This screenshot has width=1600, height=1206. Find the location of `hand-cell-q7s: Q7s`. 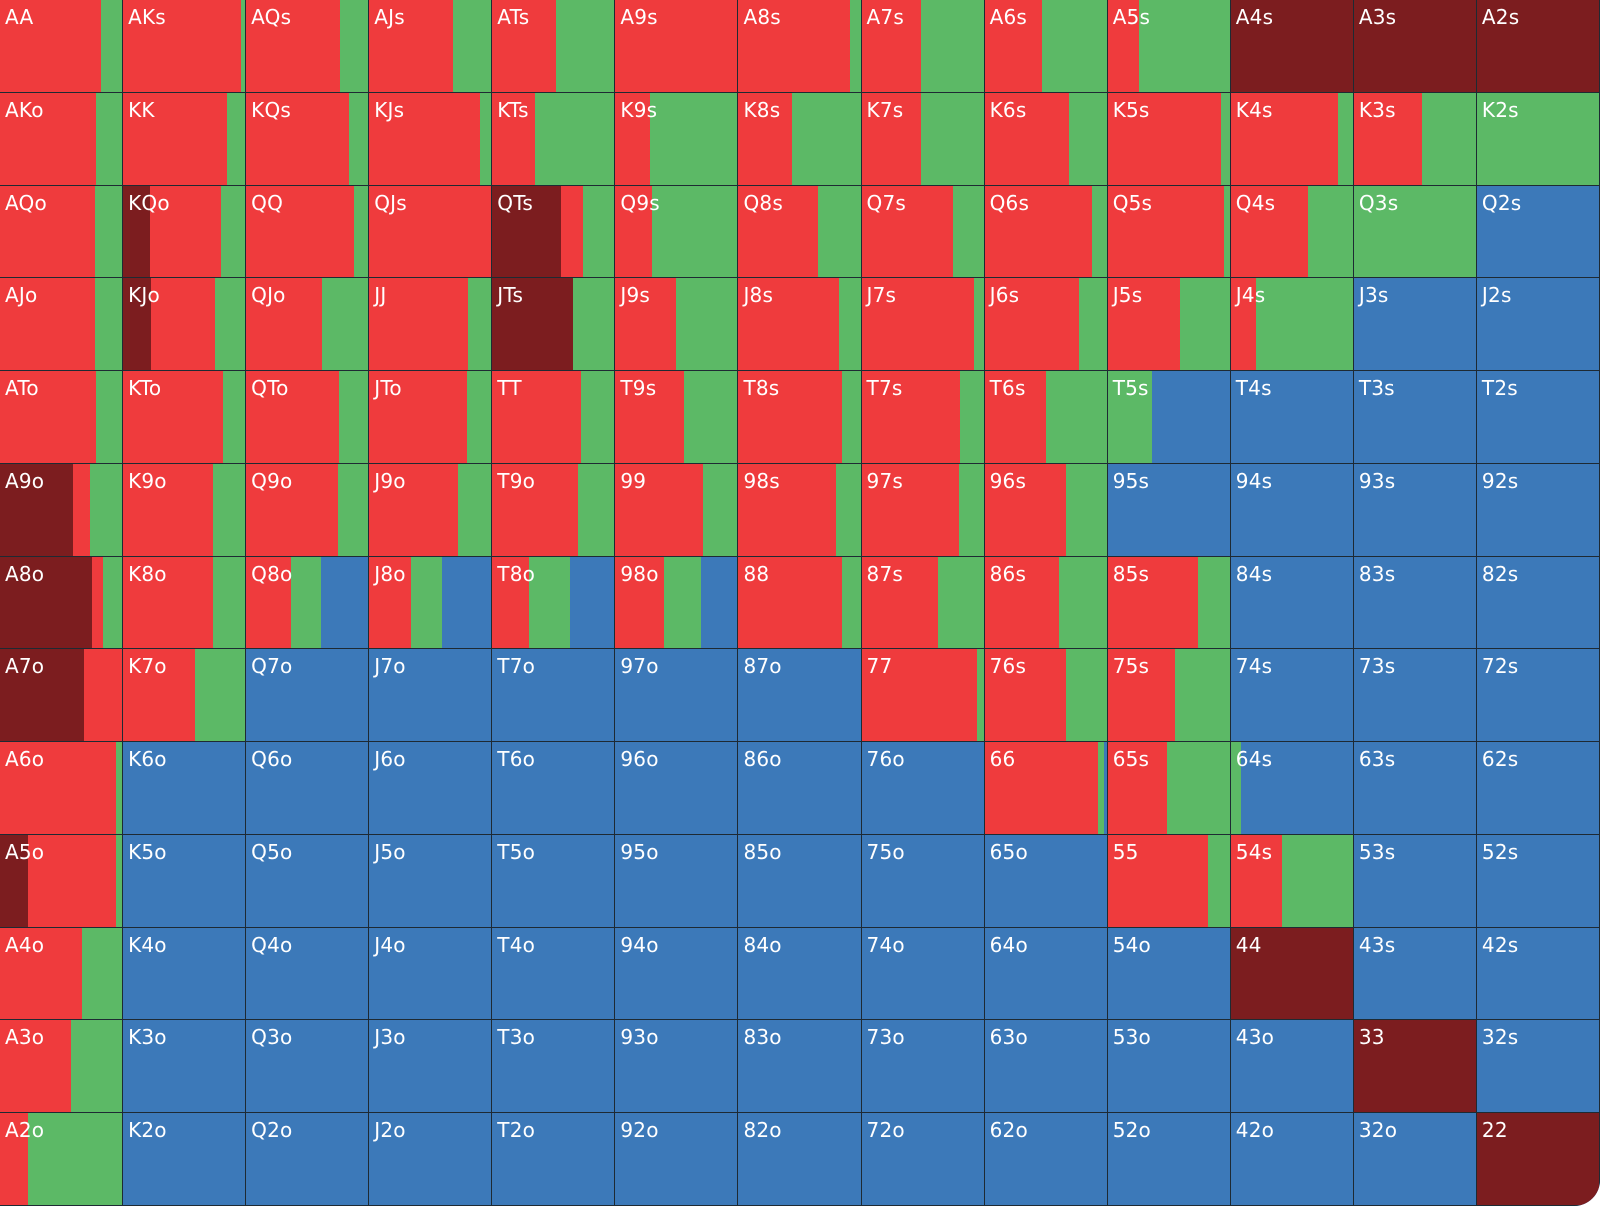

hand-cell-q7s: Q7s is located at coordinates (923, 232).